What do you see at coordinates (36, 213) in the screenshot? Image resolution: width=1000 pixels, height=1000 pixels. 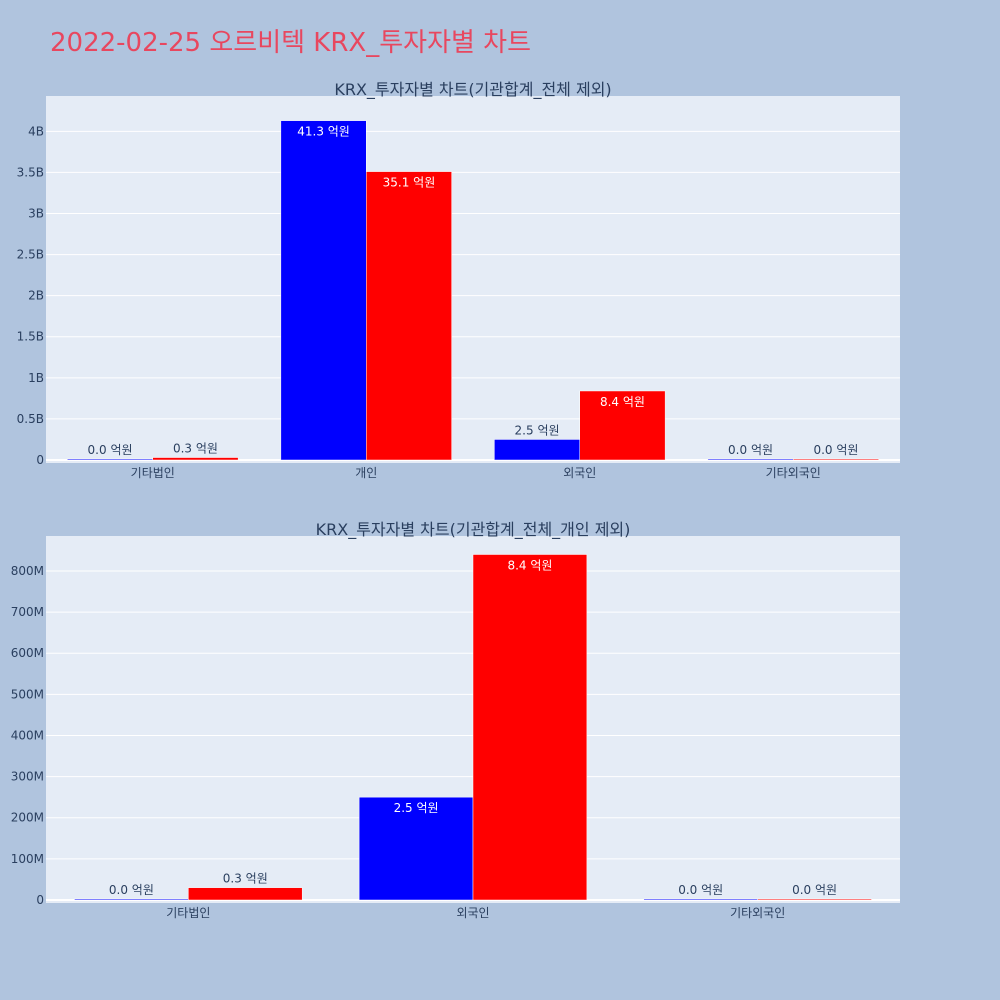 I see `y-tick-label: 3B` at bounding box center [36, 213].